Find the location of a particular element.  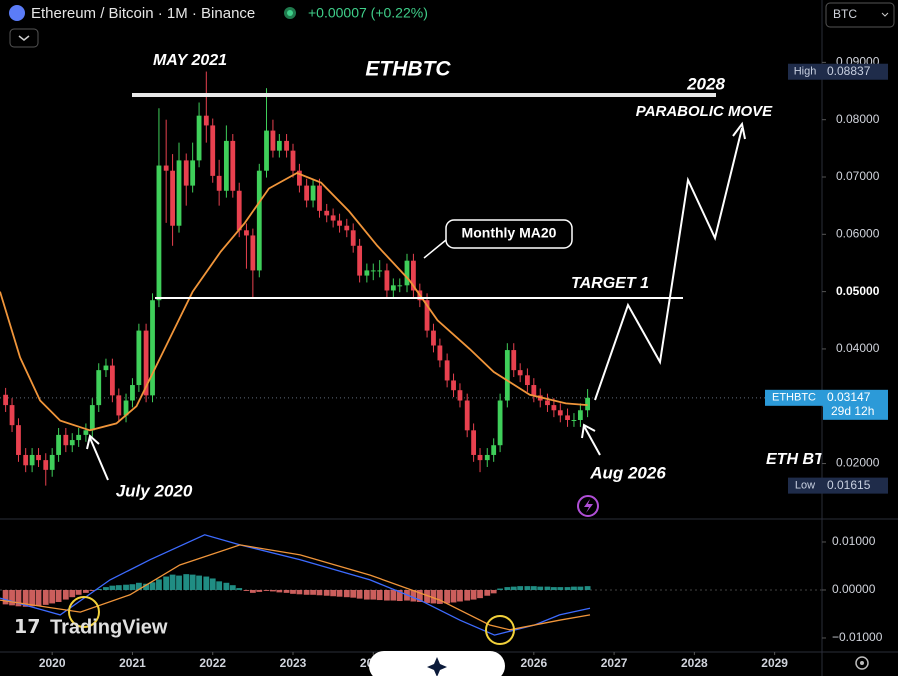

high-tag-label: High is located at coordinates (805, 72).